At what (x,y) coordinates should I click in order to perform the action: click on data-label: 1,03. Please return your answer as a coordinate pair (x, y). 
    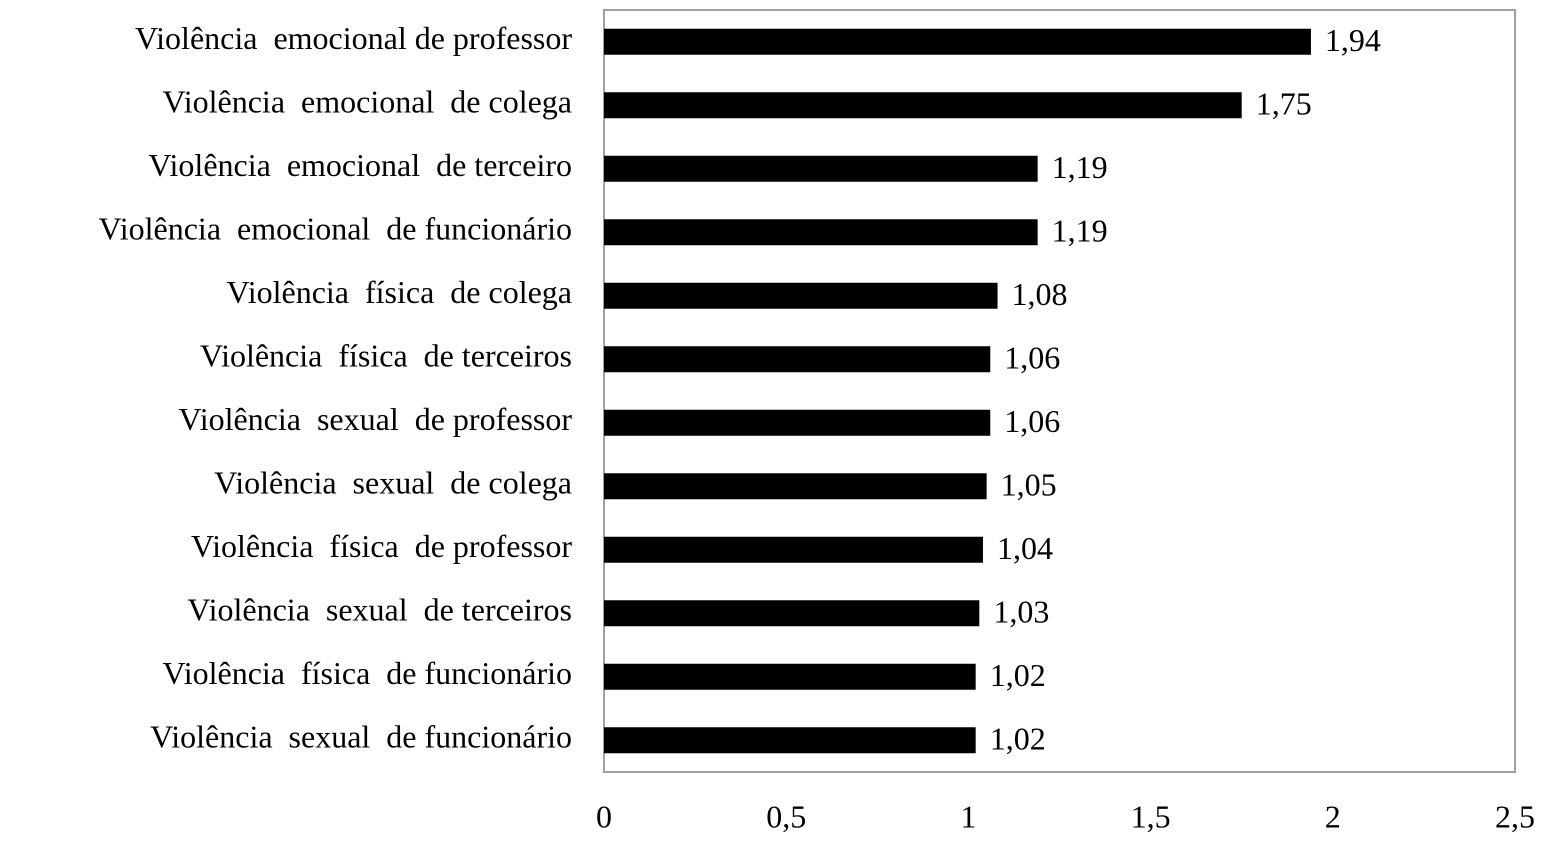
    Looking at the image, I should click on (1021, 612).